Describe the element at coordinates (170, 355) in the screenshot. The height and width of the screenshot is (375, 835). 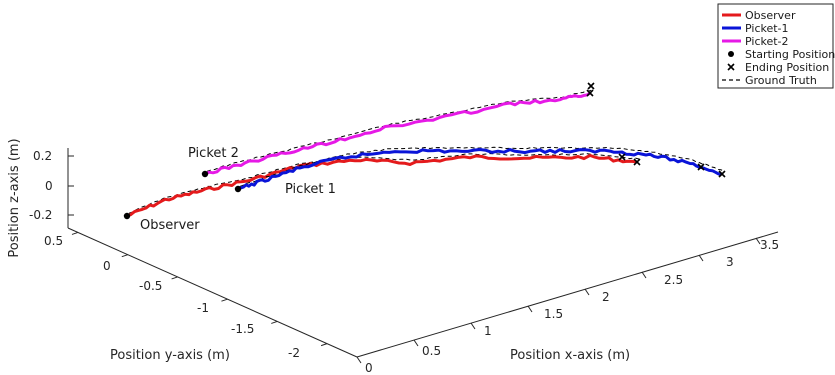
I see `y-axis-title: Position y-axis (m)` at that location.